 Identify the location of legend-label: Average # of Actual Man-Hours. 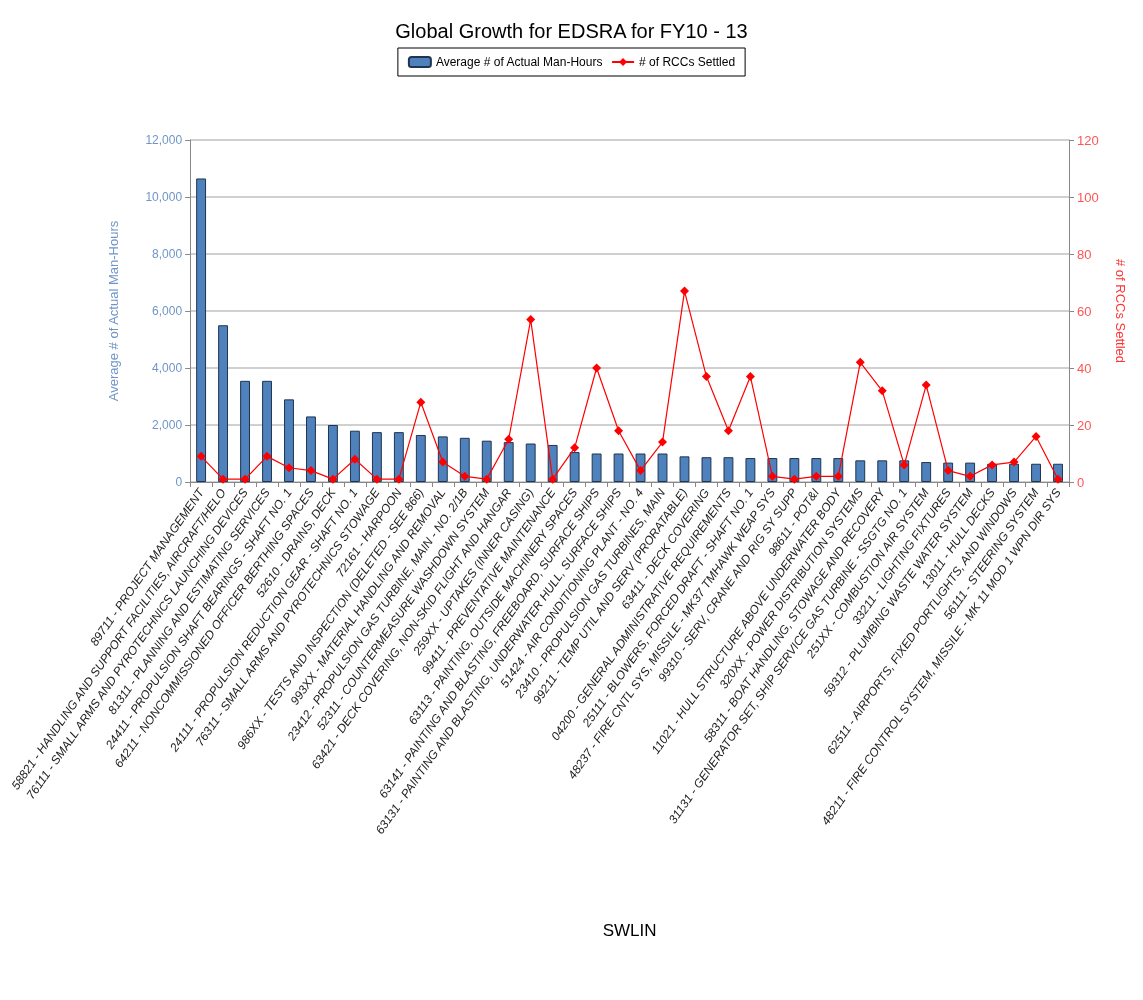
(519, 62).